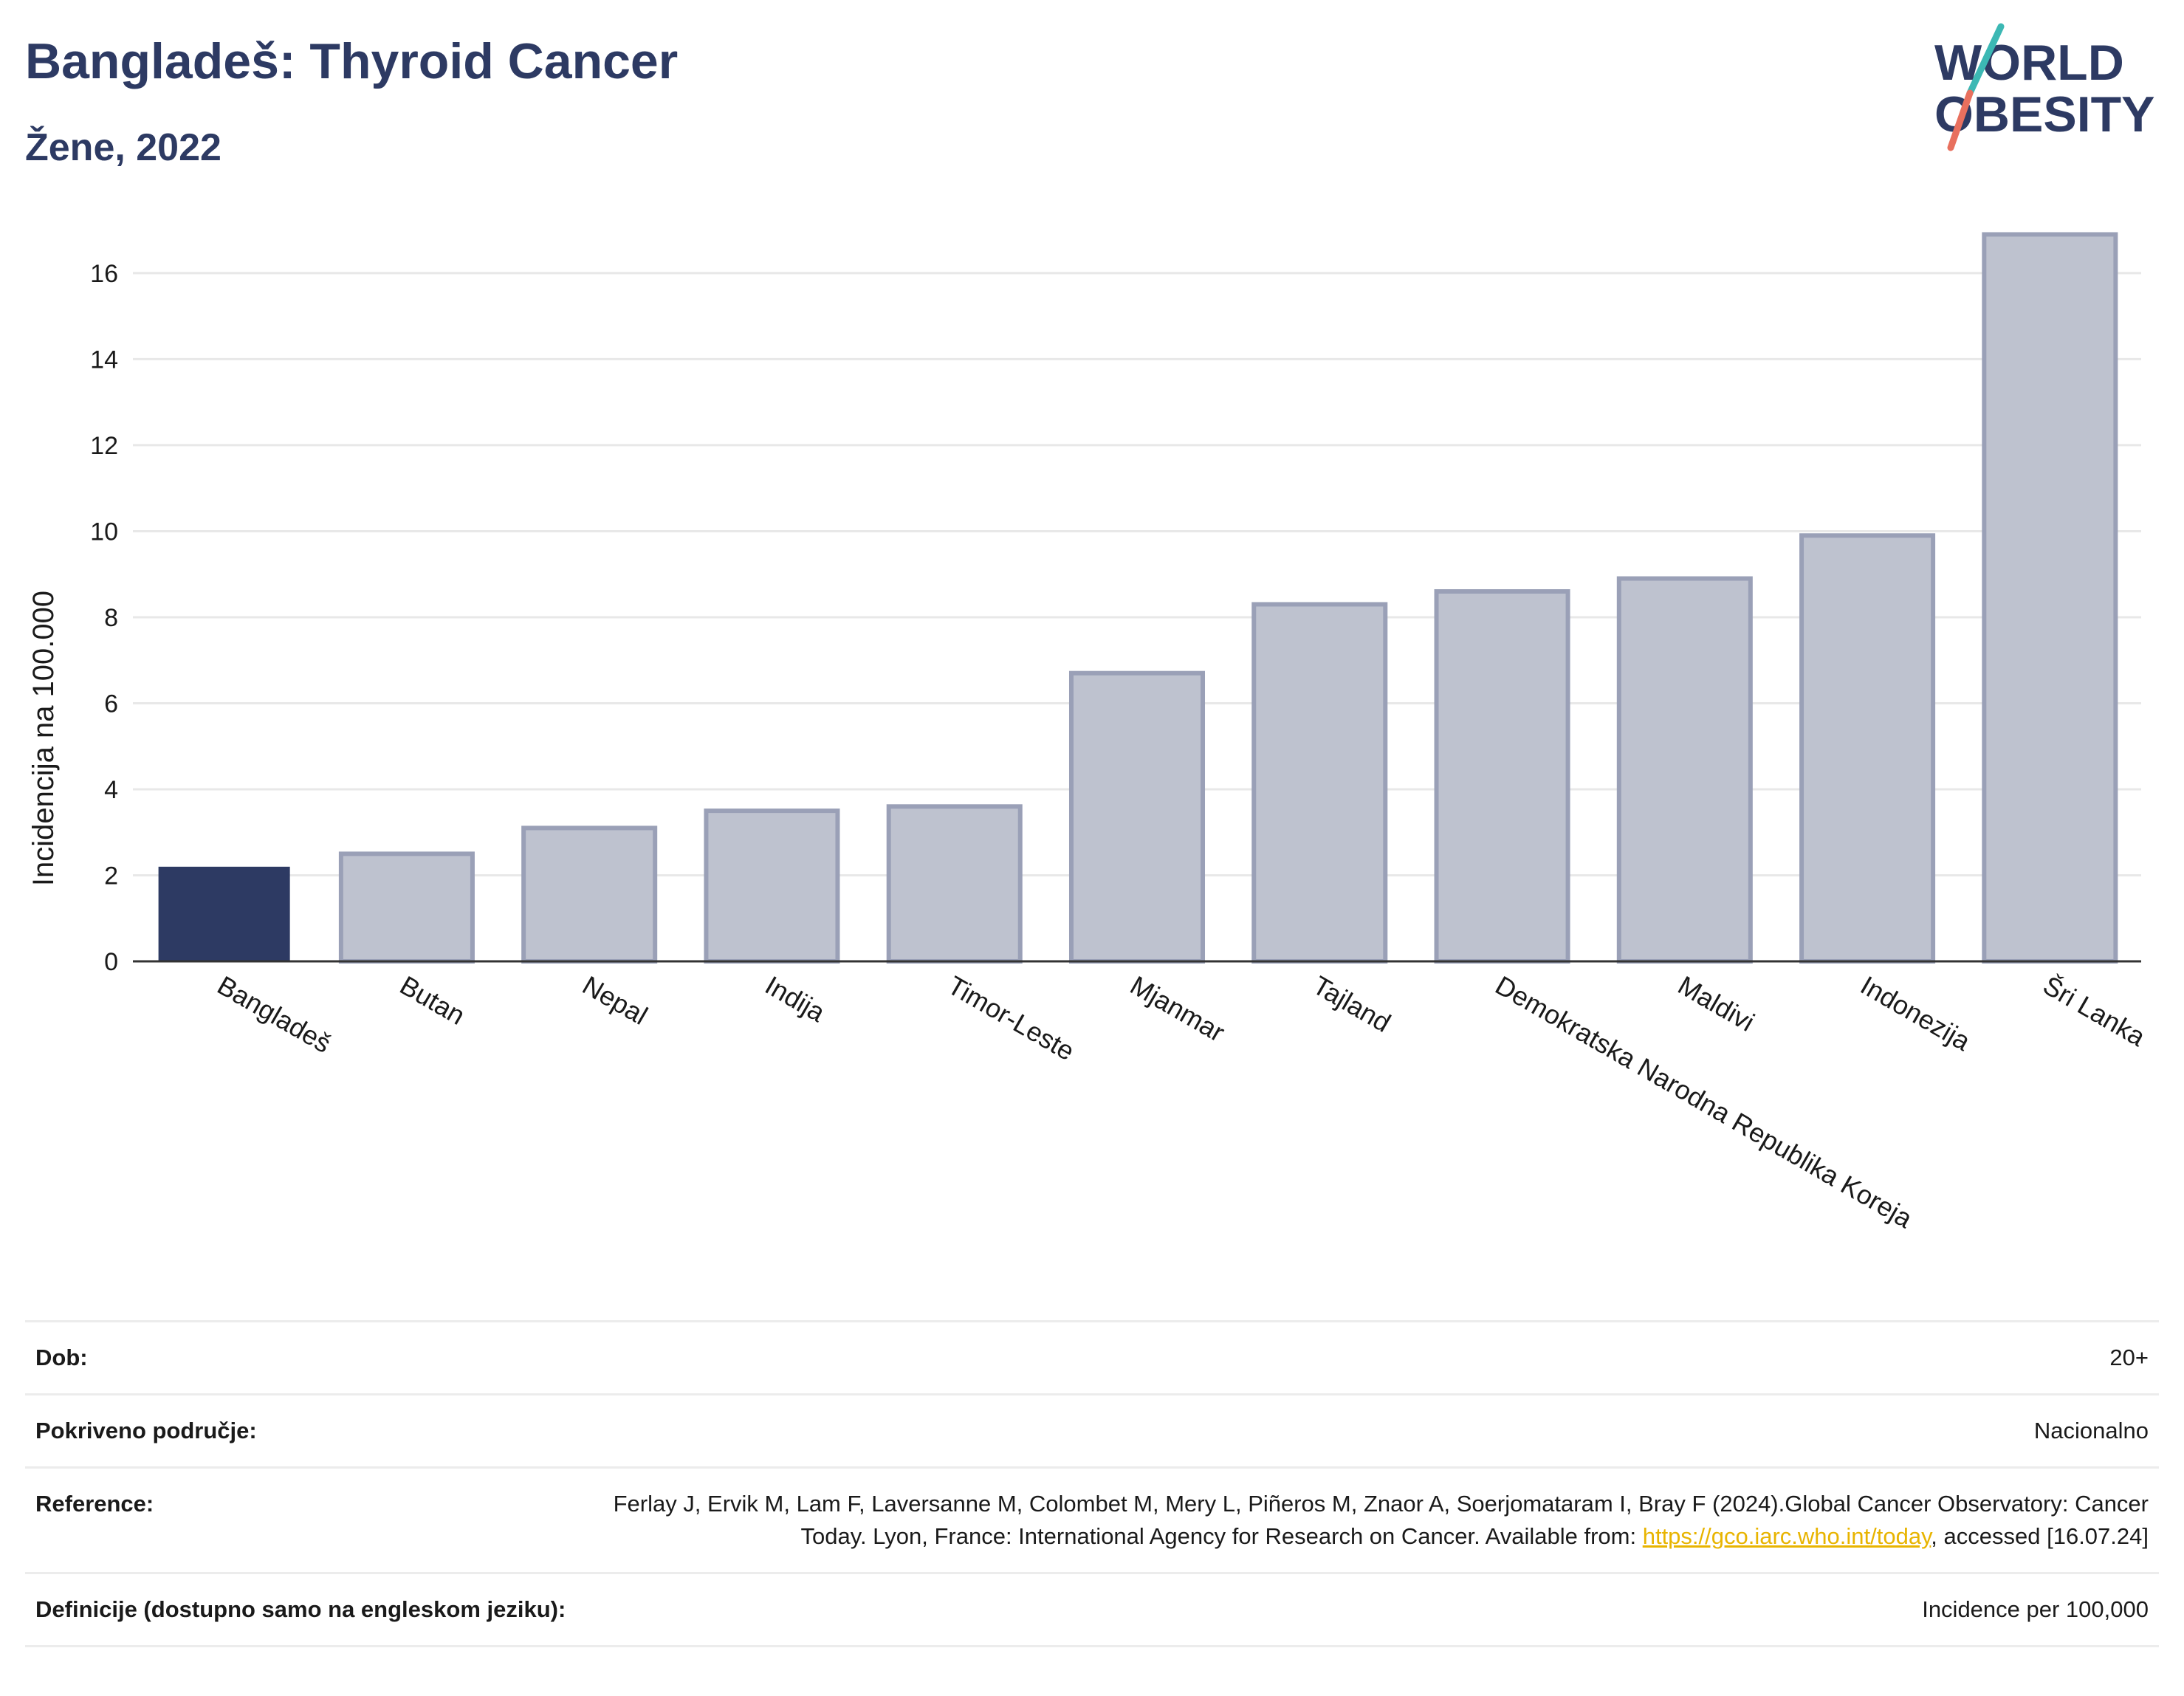 This screenshot has width=2184, height=1696. What do you see at coordinates (62, 1357) in the screenshot?
I see `meta-label: Dob:` at bounding box center [62, 1357].